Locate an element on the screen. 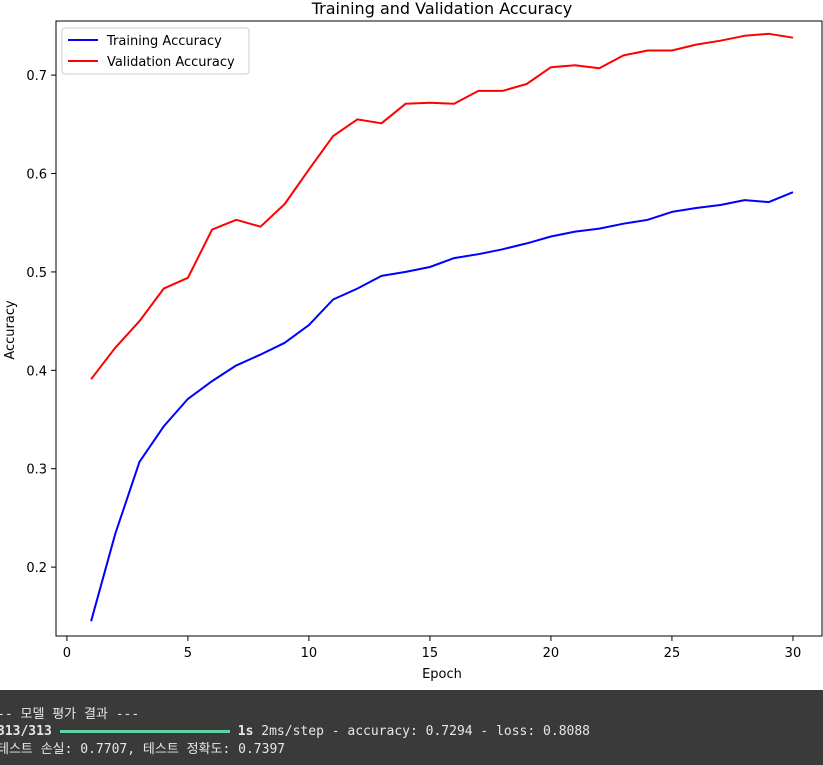 The width and height of the screenshot is (823, 765). x-axis-ticks: 0 5 10 15 20 25 30 is located at coordinates (432, 648).